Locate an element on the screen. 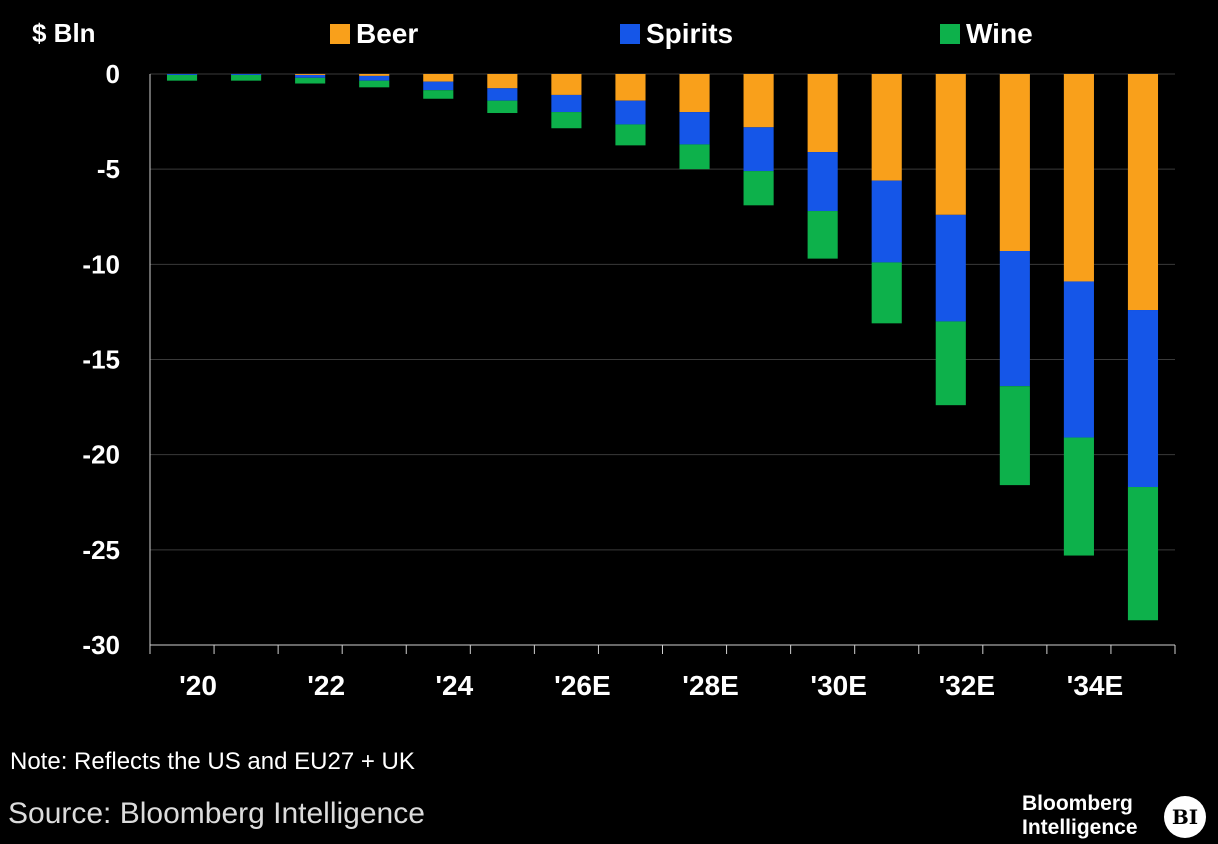 This screenshot has height=844, width=1218. brand-logo-text: Bloomberg Intelligence is located at coordinates (1080, 816).